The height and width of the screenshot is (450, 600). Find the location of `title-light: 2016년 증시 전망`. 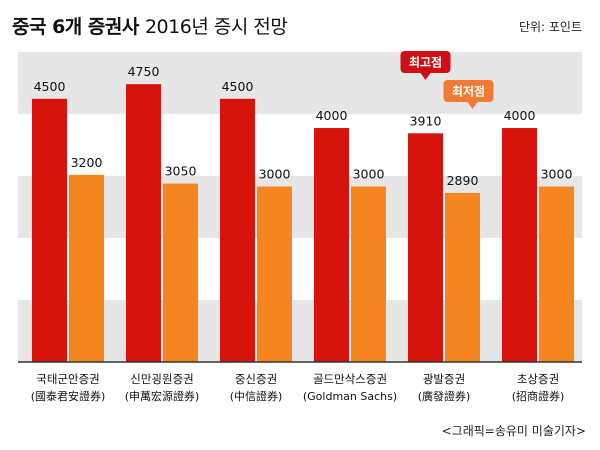

title-light: 2016년 증시 전망 is located at coordinates (216, 27).